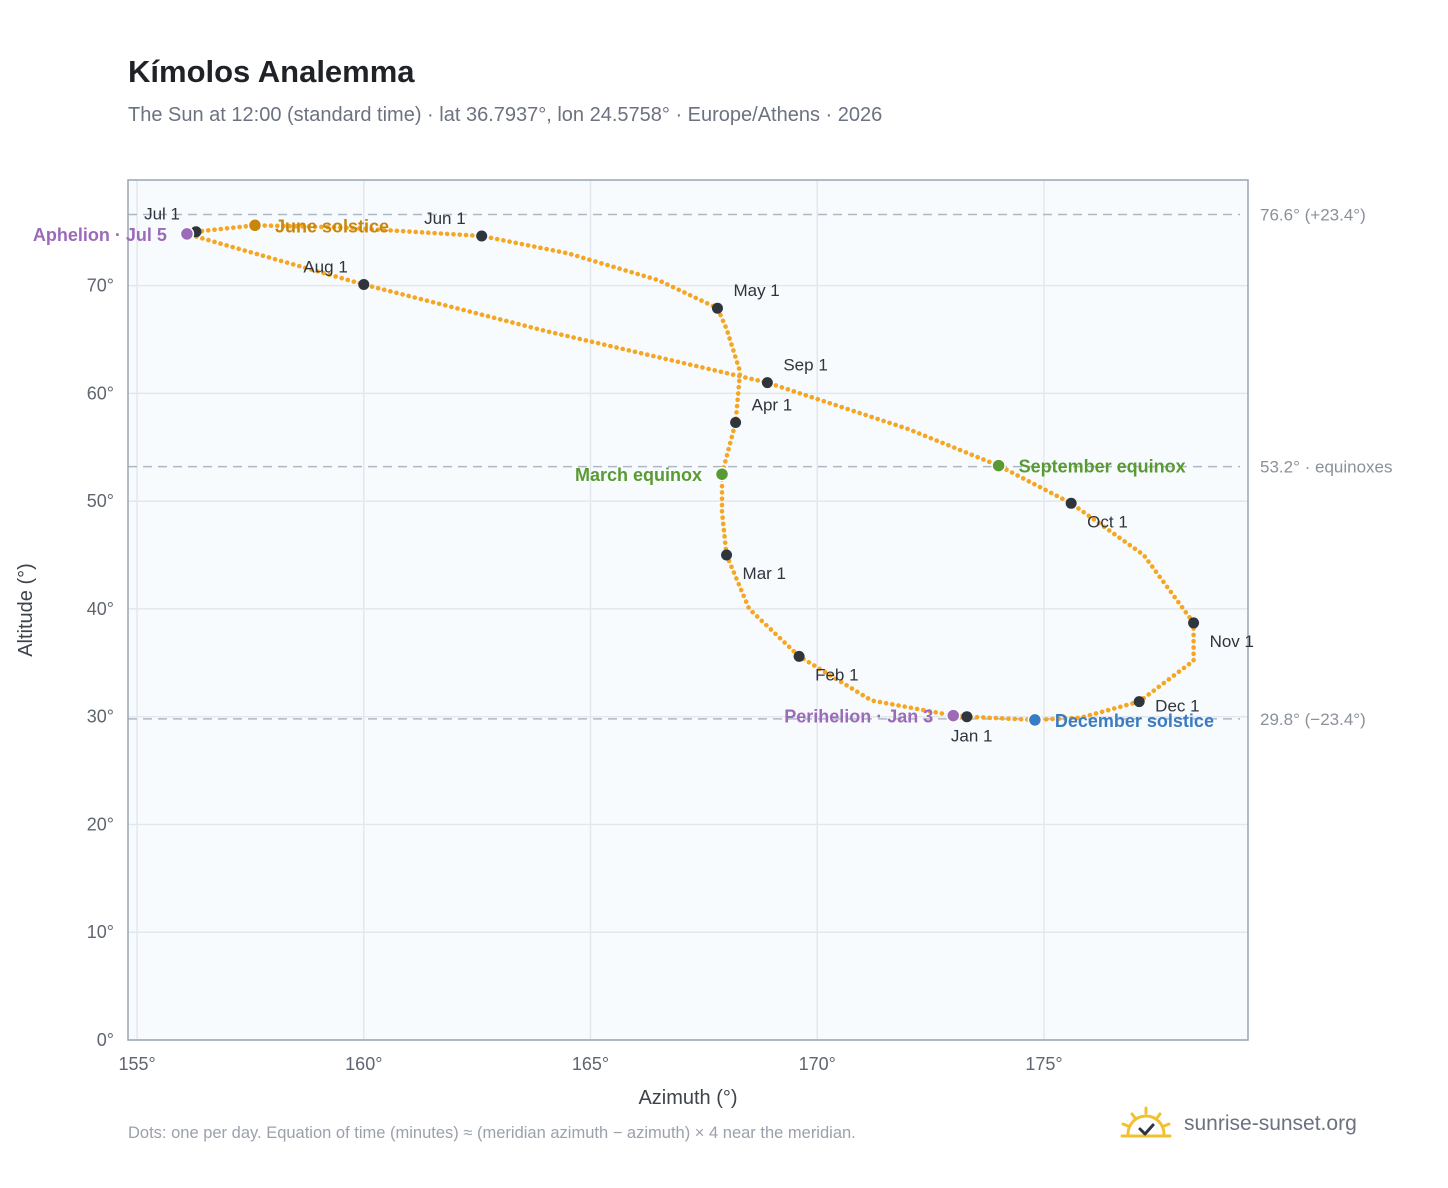  Describe the element at coordinates (162, 214) in the screenshot. I see `month-label: Jul 1` at that location.